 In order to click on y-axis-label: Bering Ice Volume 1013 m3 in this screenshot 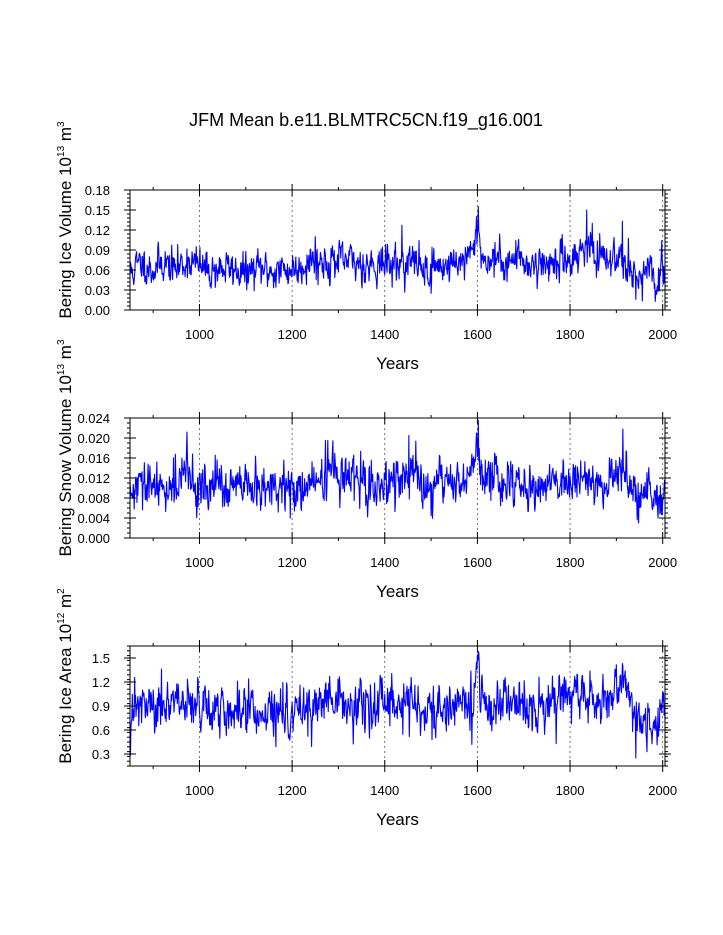, I will do `click(65, 220)`.